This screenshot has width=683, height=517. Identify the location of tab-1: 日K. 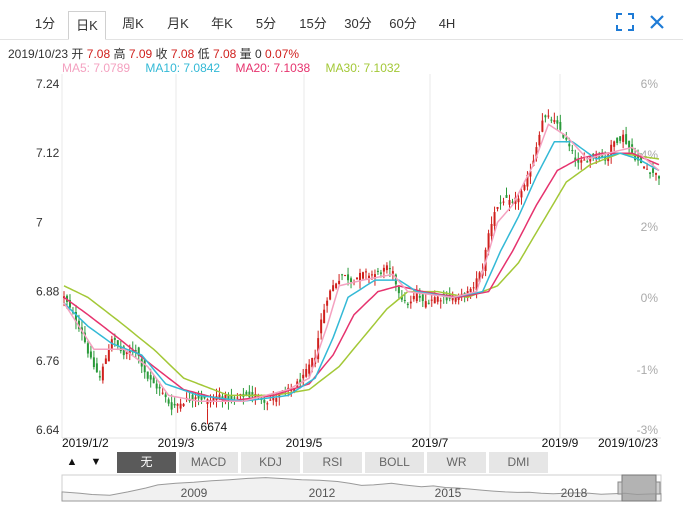
(87, 25).